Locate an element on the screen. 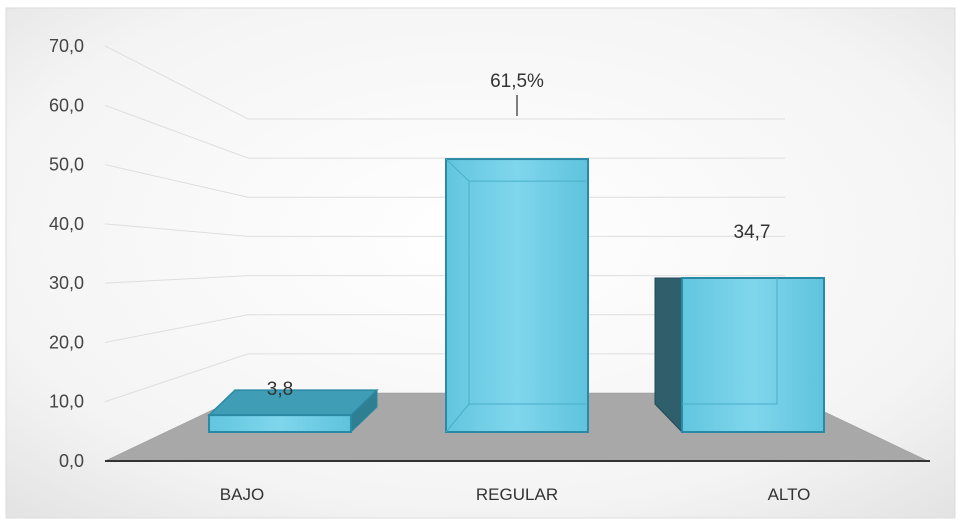 The width and height of the screenshot is (961, 524). y-tick-label: 50,0 is located at coordinates (66, 165).